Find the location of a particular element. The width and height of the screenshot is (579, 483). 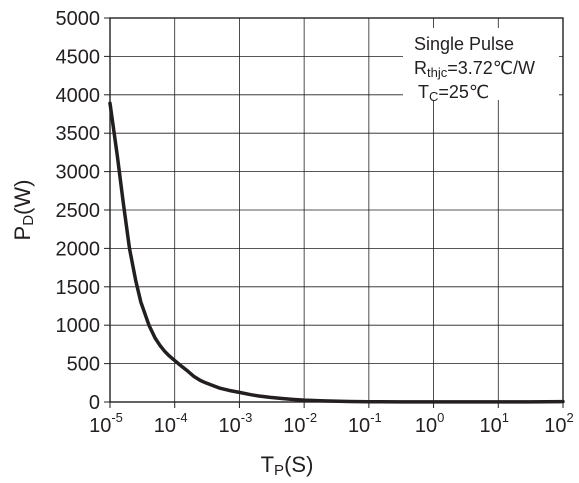

x-tick-exponent: -1 is located at coordinates (376, 417).